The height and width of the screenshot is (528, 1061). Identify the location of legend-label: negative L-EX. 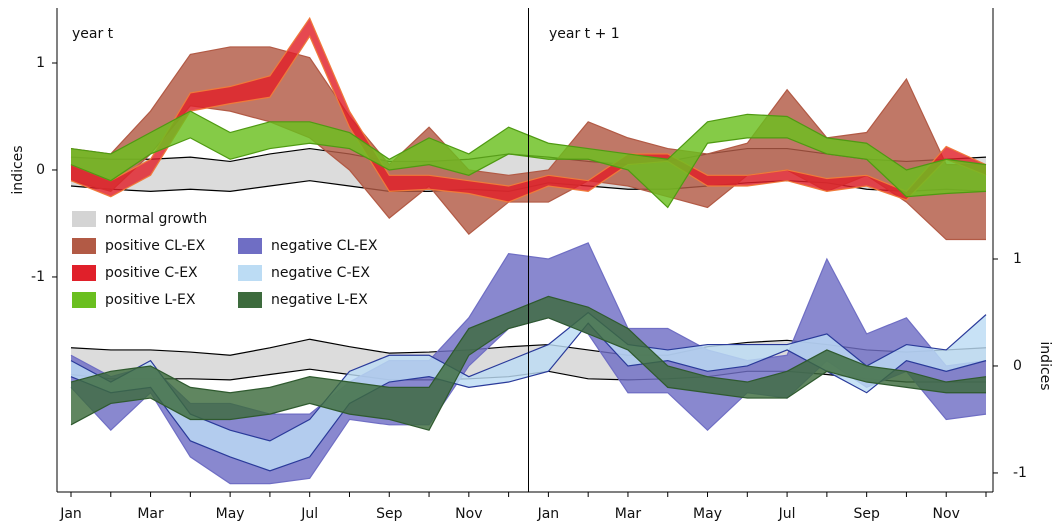
(319, 300).